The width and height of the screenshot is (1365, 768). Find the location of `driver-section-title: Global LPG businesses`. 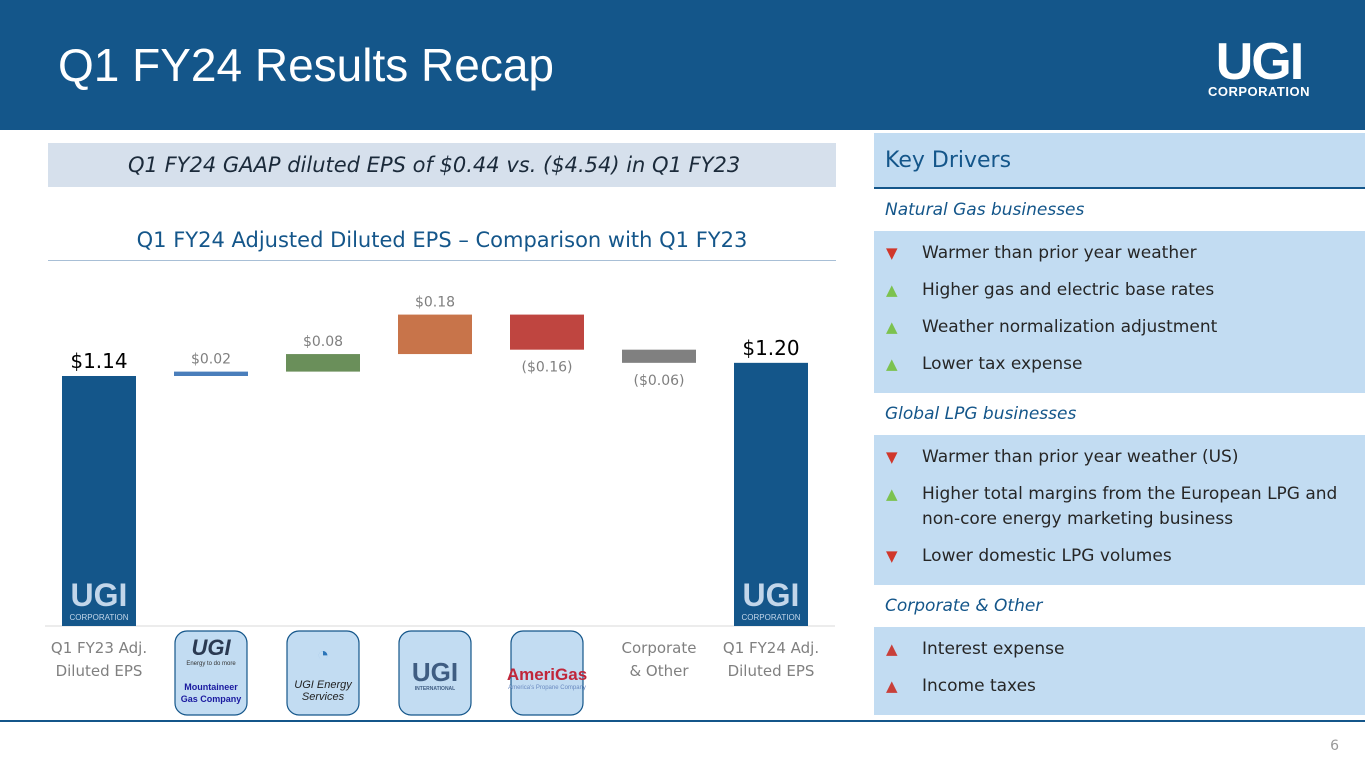

driver-section-title: Global LPG businesses is located at coordinates (981, 414).